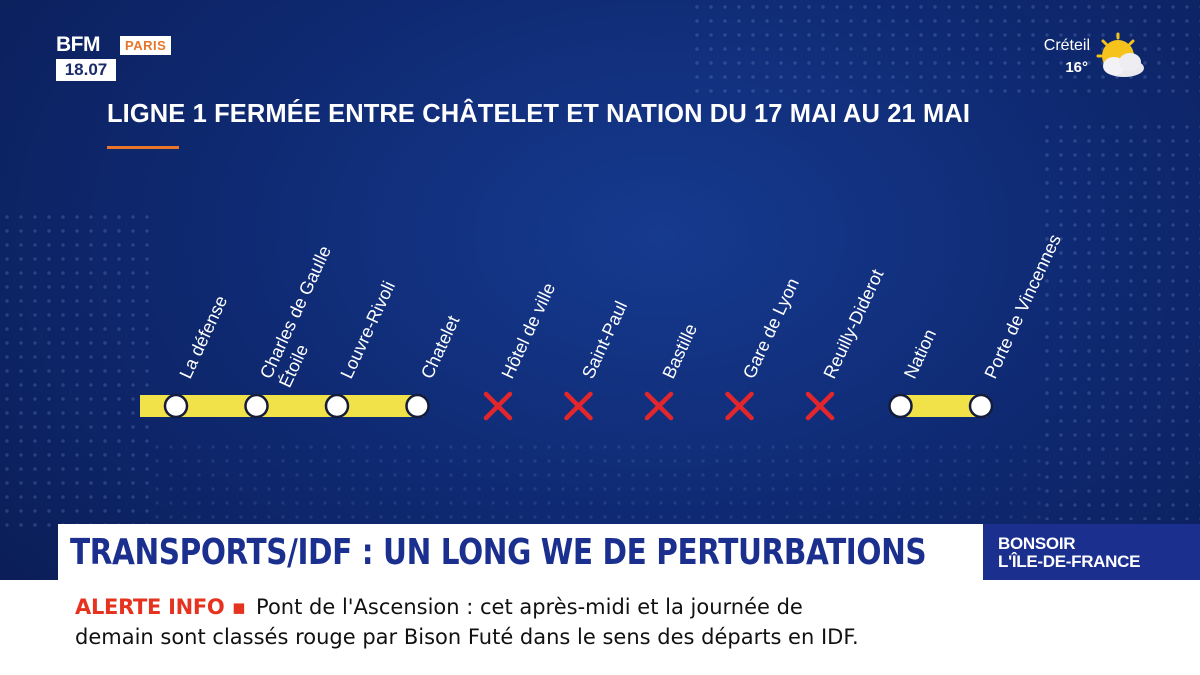 The image size is (1200, 675). What do you see at coordinates (679, 351) in the screenshot?
I see `station-label: Bastille` at bounding box center [679, 351].